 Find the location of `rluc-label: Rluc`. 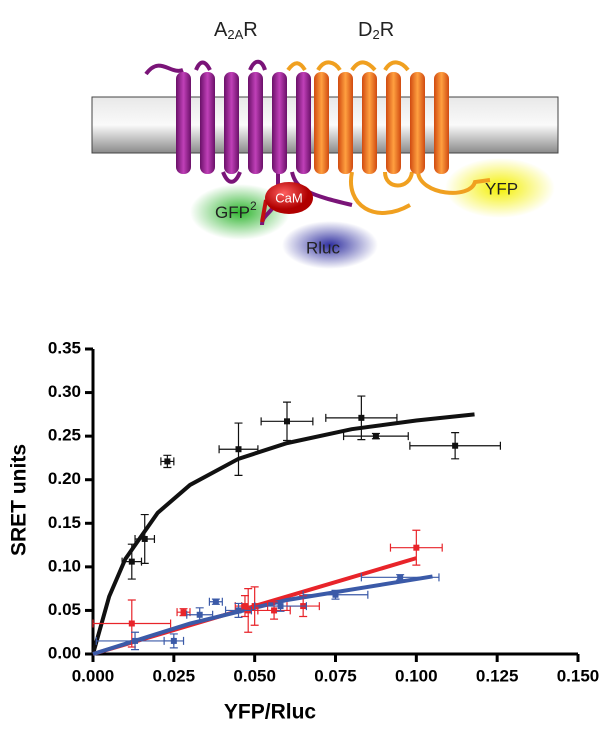

rluc-label: Rluc is located at coordinates (323, 247).